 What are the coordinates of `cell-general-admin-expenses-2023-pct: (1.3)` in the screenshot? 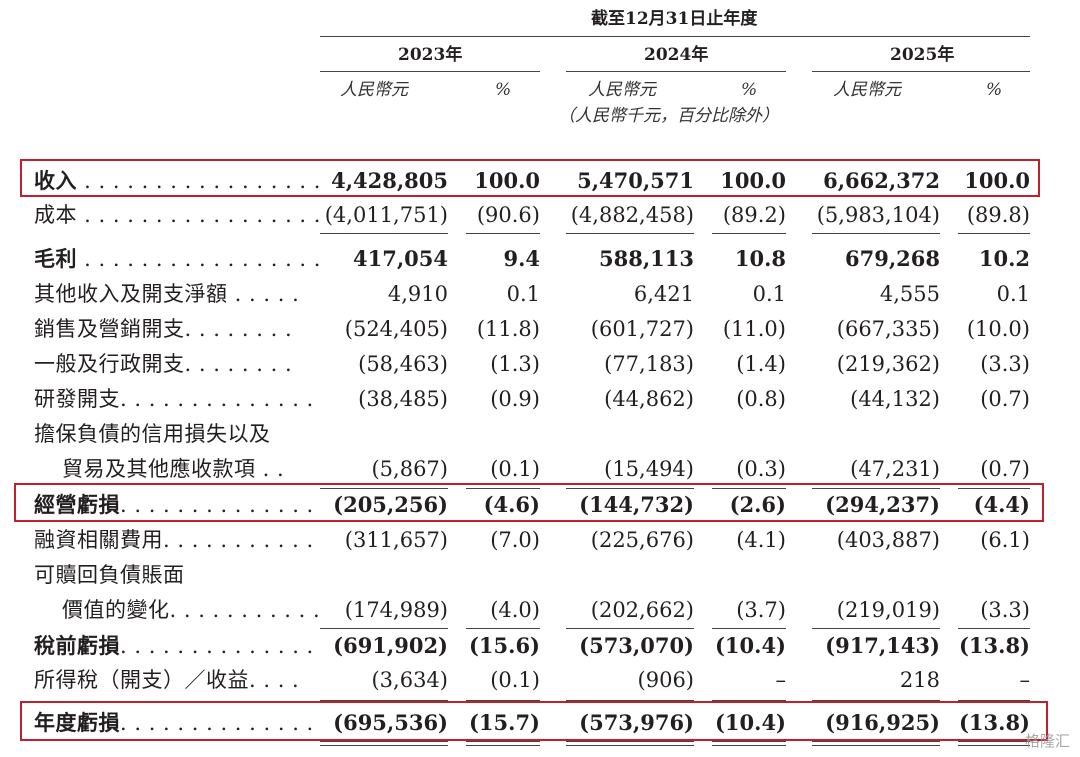 It's located at (515, 364).